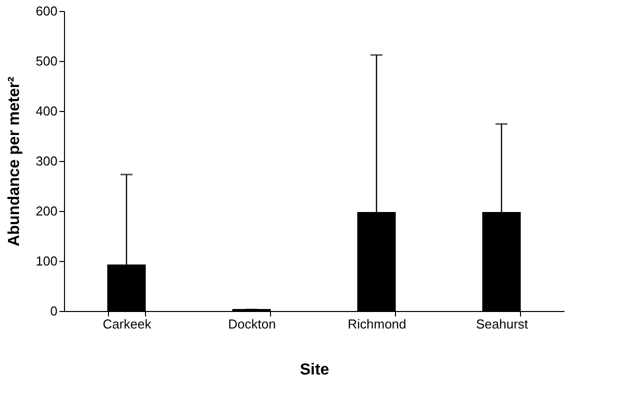  What do you see at coordinates (14, 161) in the screenshot?
I see `y-axis-title: Abundance per meter²` at bounding box center [14, 161].